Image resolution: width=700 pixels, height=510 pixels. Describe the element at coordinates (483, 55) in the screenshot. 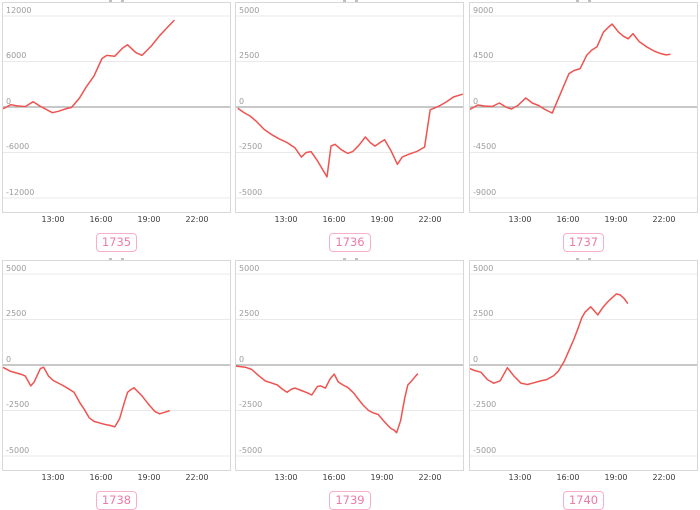

I see `y-tick-label: 4500` at that location.